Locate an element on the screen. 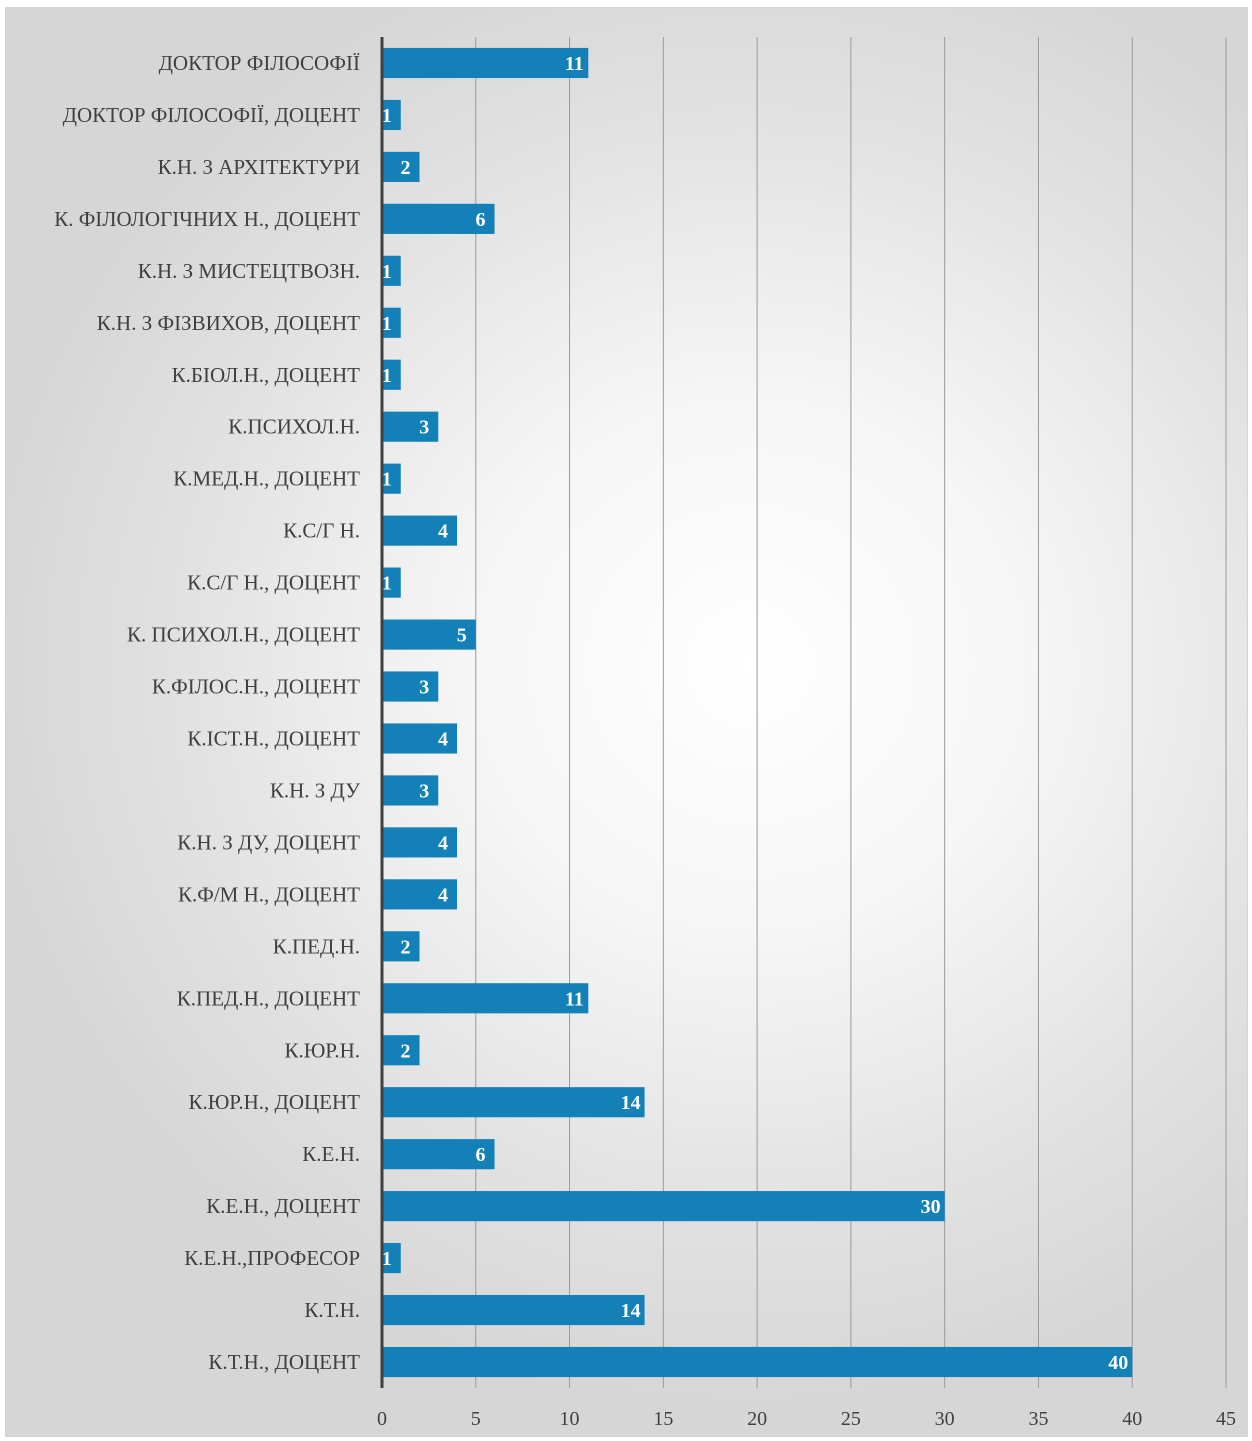 The height and width of the screenshot is (1441, 1252). x-tick-label: 40 is located at coordinates (1132, 1419).